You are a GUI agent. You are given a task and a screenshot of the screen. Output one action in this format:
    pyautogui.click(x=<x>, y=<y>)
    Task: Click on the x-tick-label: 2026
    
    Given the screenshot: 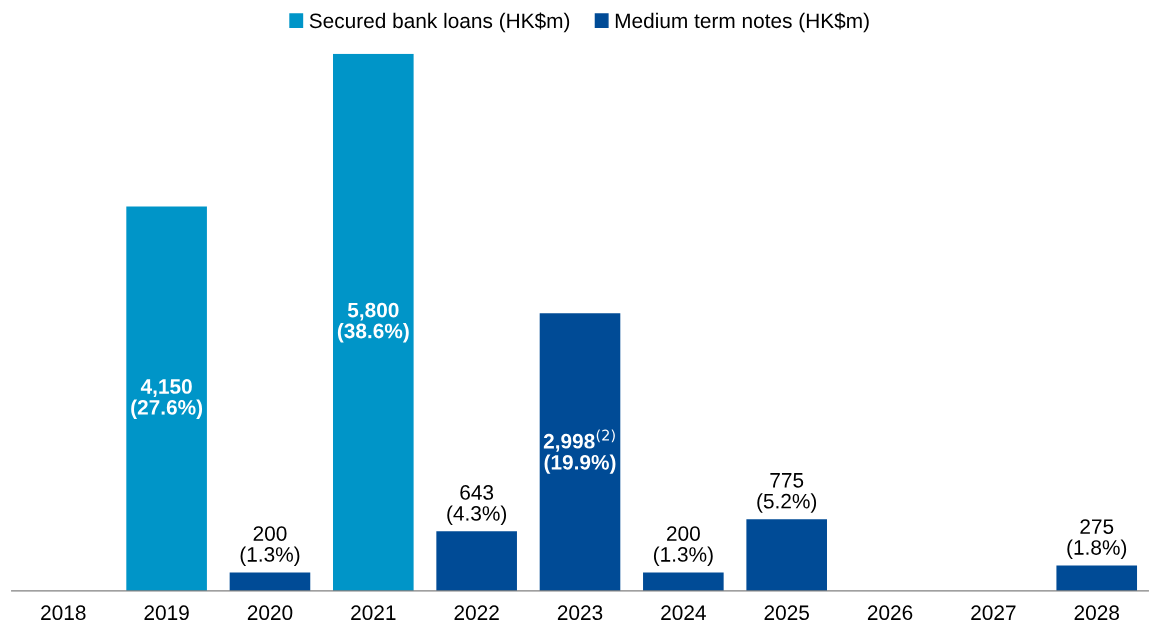 What is the action you would take?
    pyautogui.click(x=890, y=613)
    